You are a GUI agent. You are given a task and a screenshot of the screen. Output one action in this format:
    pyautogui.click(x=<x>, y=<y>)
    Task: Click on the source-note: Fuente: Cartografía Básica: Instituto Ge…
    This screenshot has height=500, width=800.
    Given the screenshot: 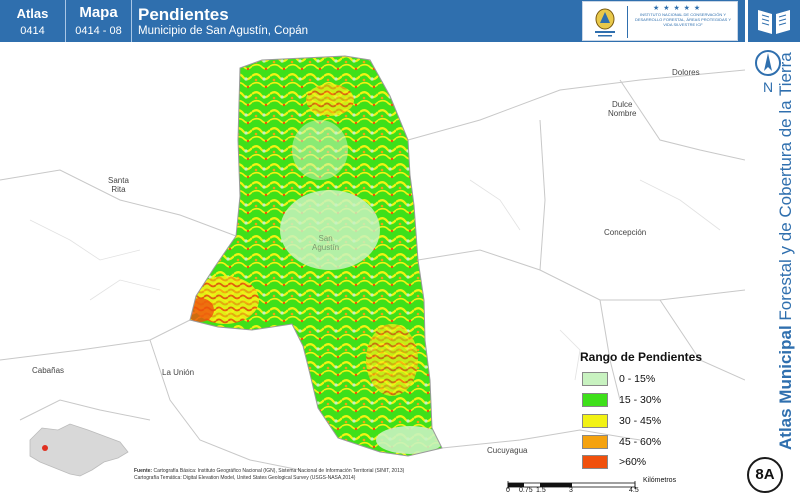 What is the action you would take?
    pyautogui.click(x=294, y=474)
    